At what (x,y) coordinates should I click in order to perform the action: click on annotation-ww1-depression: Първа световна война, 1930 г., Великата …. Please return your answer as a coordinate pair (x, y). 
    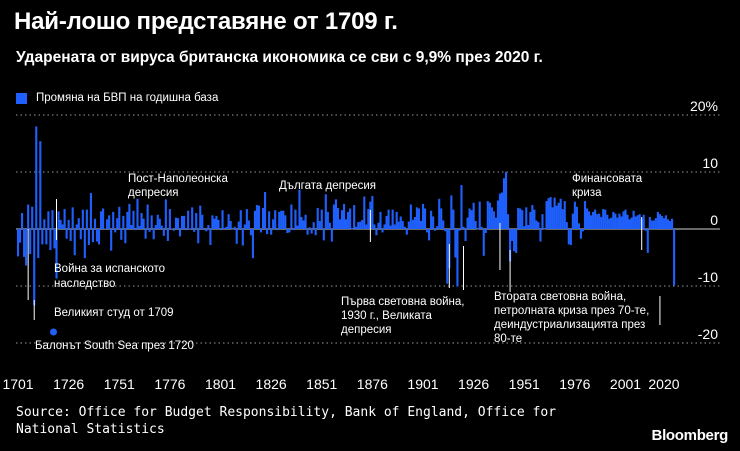
    Looking at the image, I should click on (404, 316).